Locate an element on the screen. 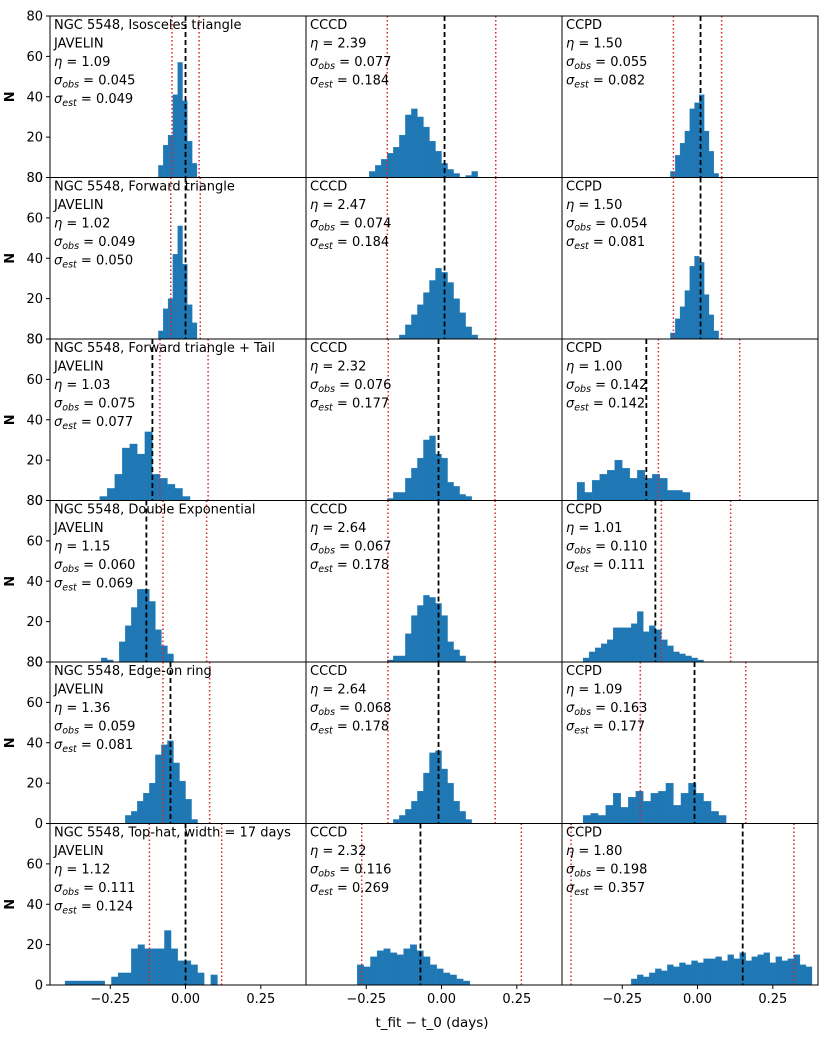  eta-label: η = 1.02 is located at coordinates (82, 224).